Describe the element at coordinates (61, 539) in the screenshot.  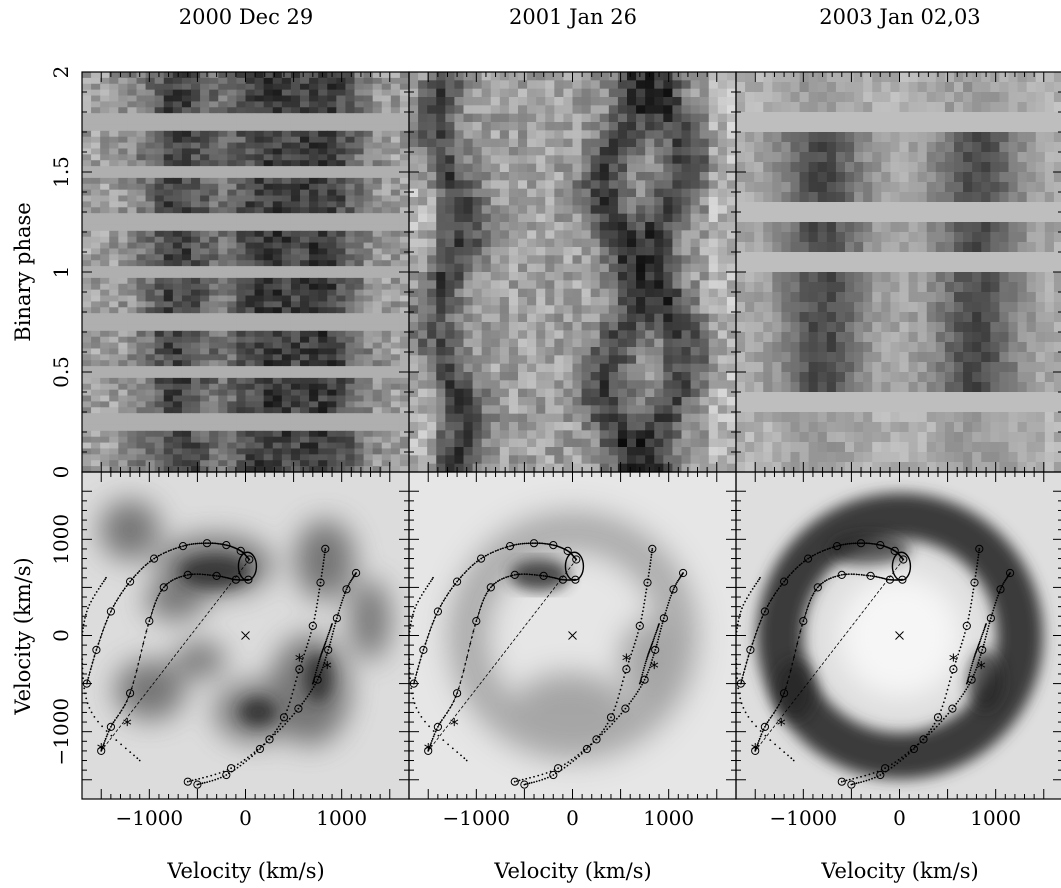
I see `y-tick-label: 1000` at that location.